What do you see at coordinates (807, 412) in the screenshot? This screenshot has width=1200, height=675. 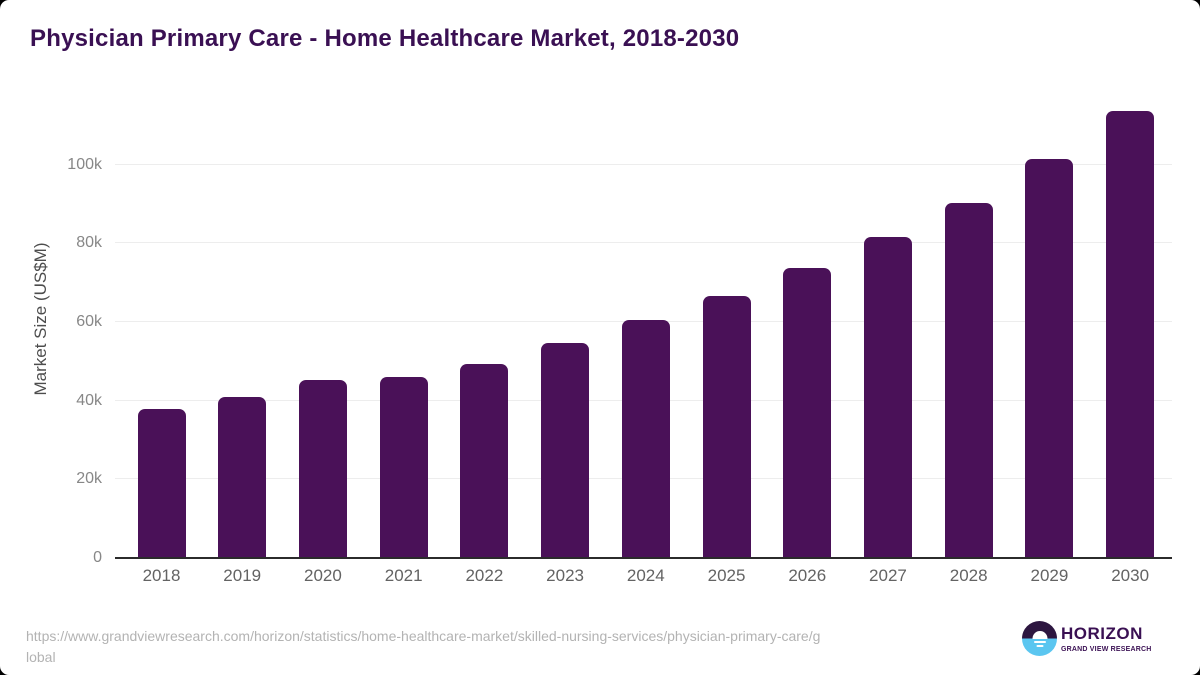 I see `bar-2026` at bounding box center [807, 412].